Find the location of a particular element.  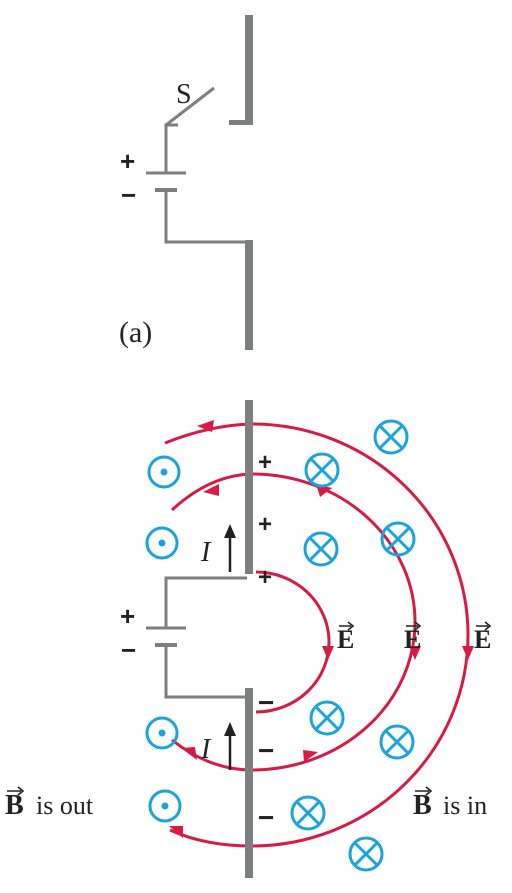

svg-text: is out is located at coordinates (65, 805).